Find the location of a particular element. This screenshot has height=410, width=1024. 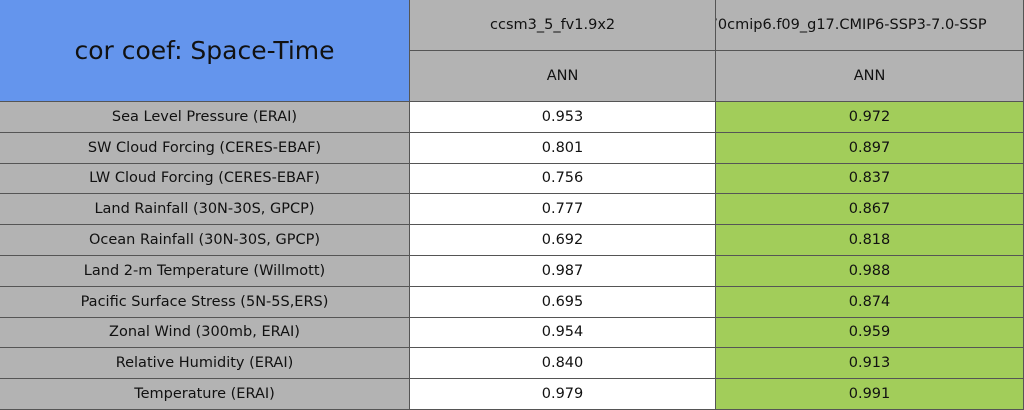

row-label: Land 2-m Temperature (Willmott) is located at coordinates (205, 271).